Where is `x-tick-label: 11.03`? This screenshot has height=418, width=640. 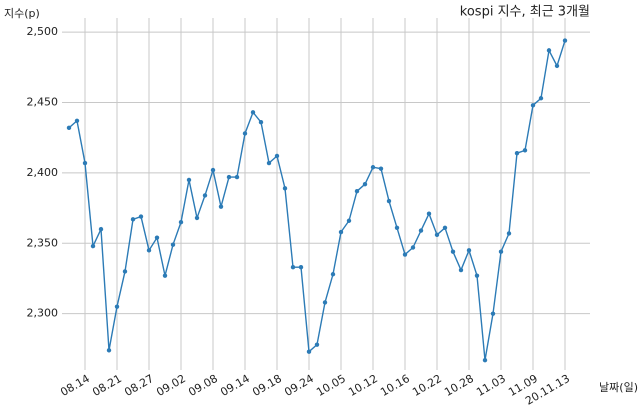 x-tick-label: 11.03 is located at coordinates (491, 385).